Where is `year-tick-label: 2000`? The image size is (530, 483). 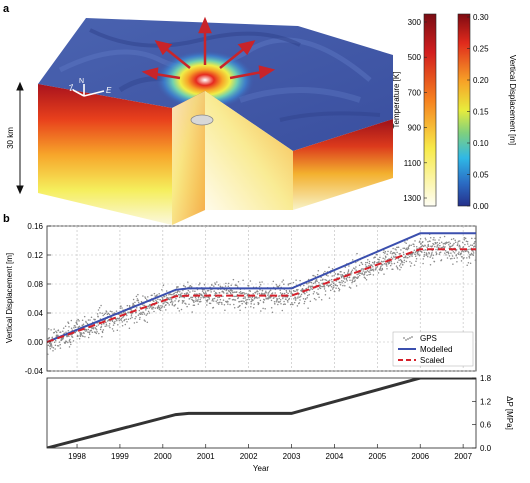
year-tick-label: 2000 is located at coordinates (163, 456).